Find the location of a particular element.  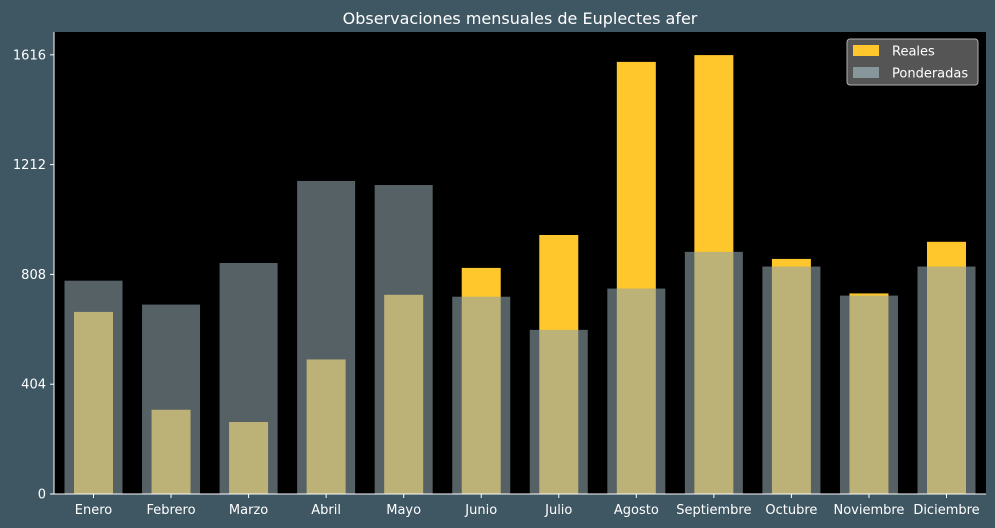

bar-ponderadas-junio is located at coordinates (481, 395).